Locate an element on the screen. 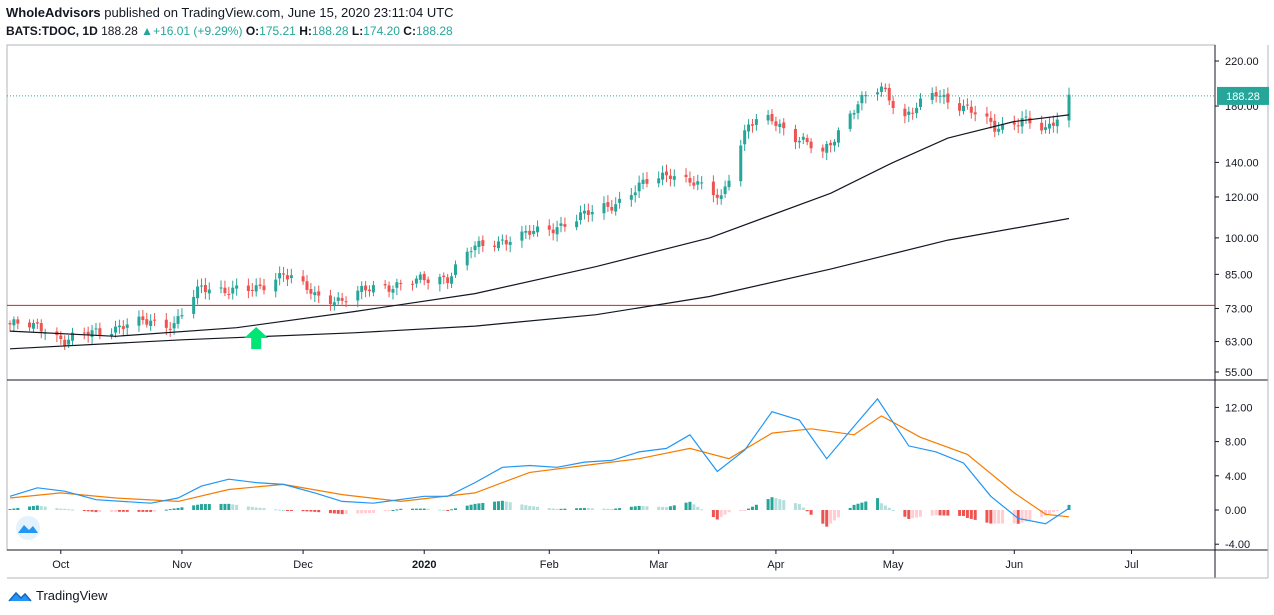 Image resolution: width=1274 pixels, height=615 pixels. time-tick-label: Feb is located at coordinates (549, 565).